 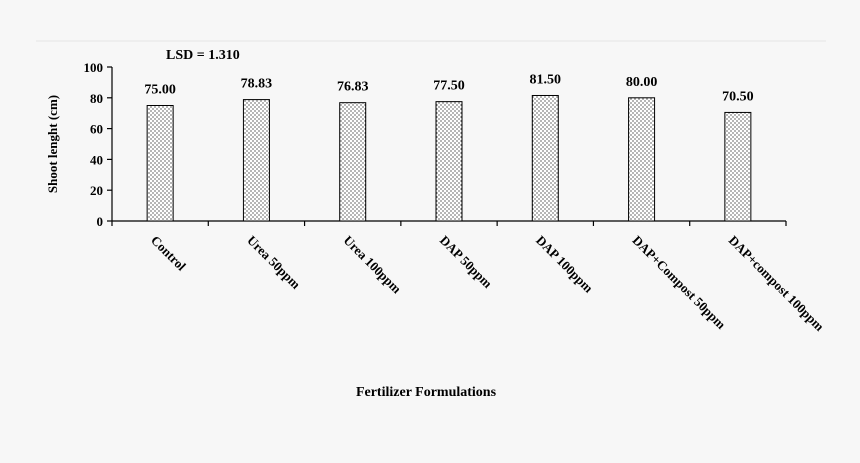 What do you see at coordinates (738, 96) in the screenshot?
I see `data-label-6: 70.50` at bounding box center [738, 96].